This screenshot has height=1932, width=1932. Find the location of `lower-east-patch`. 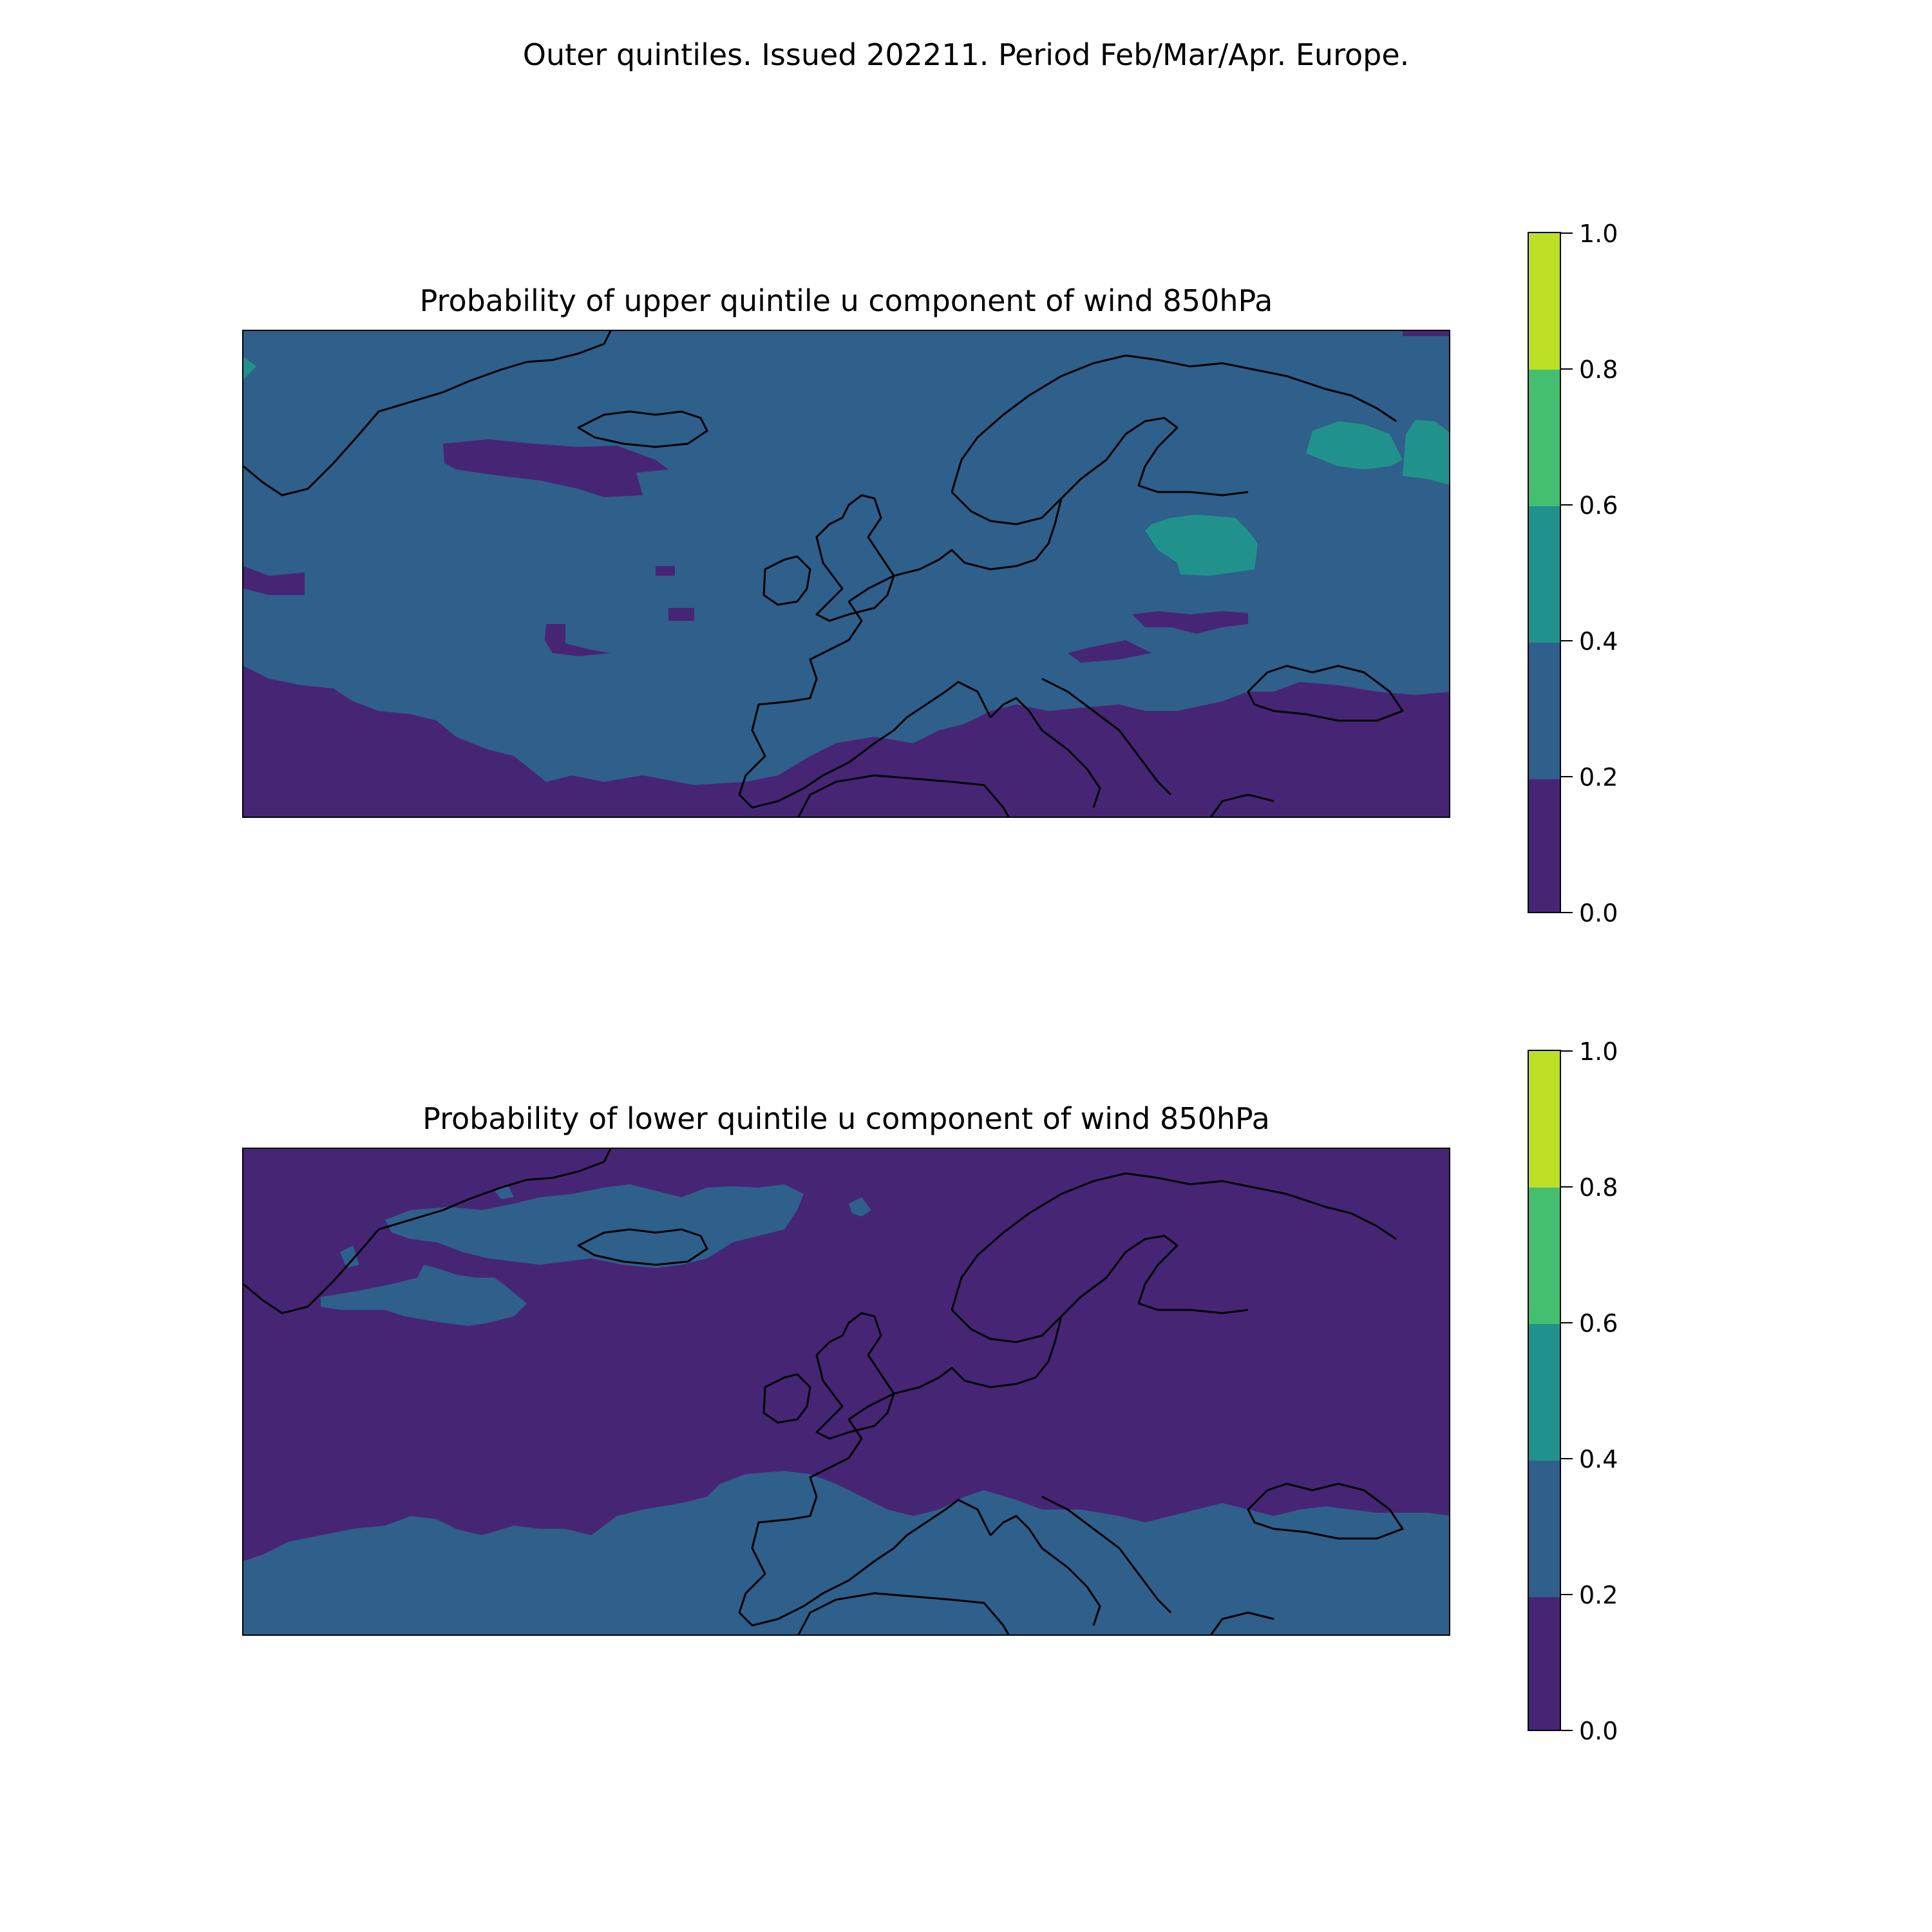

lower-east-patch is located at coordinates (860, 1207).